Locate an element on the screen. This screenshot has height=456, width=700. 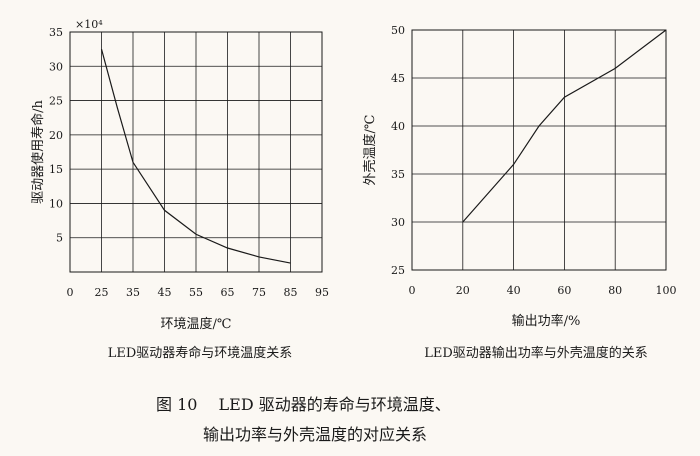
y-tick-label: 45 is located at coordinates (398, 78).